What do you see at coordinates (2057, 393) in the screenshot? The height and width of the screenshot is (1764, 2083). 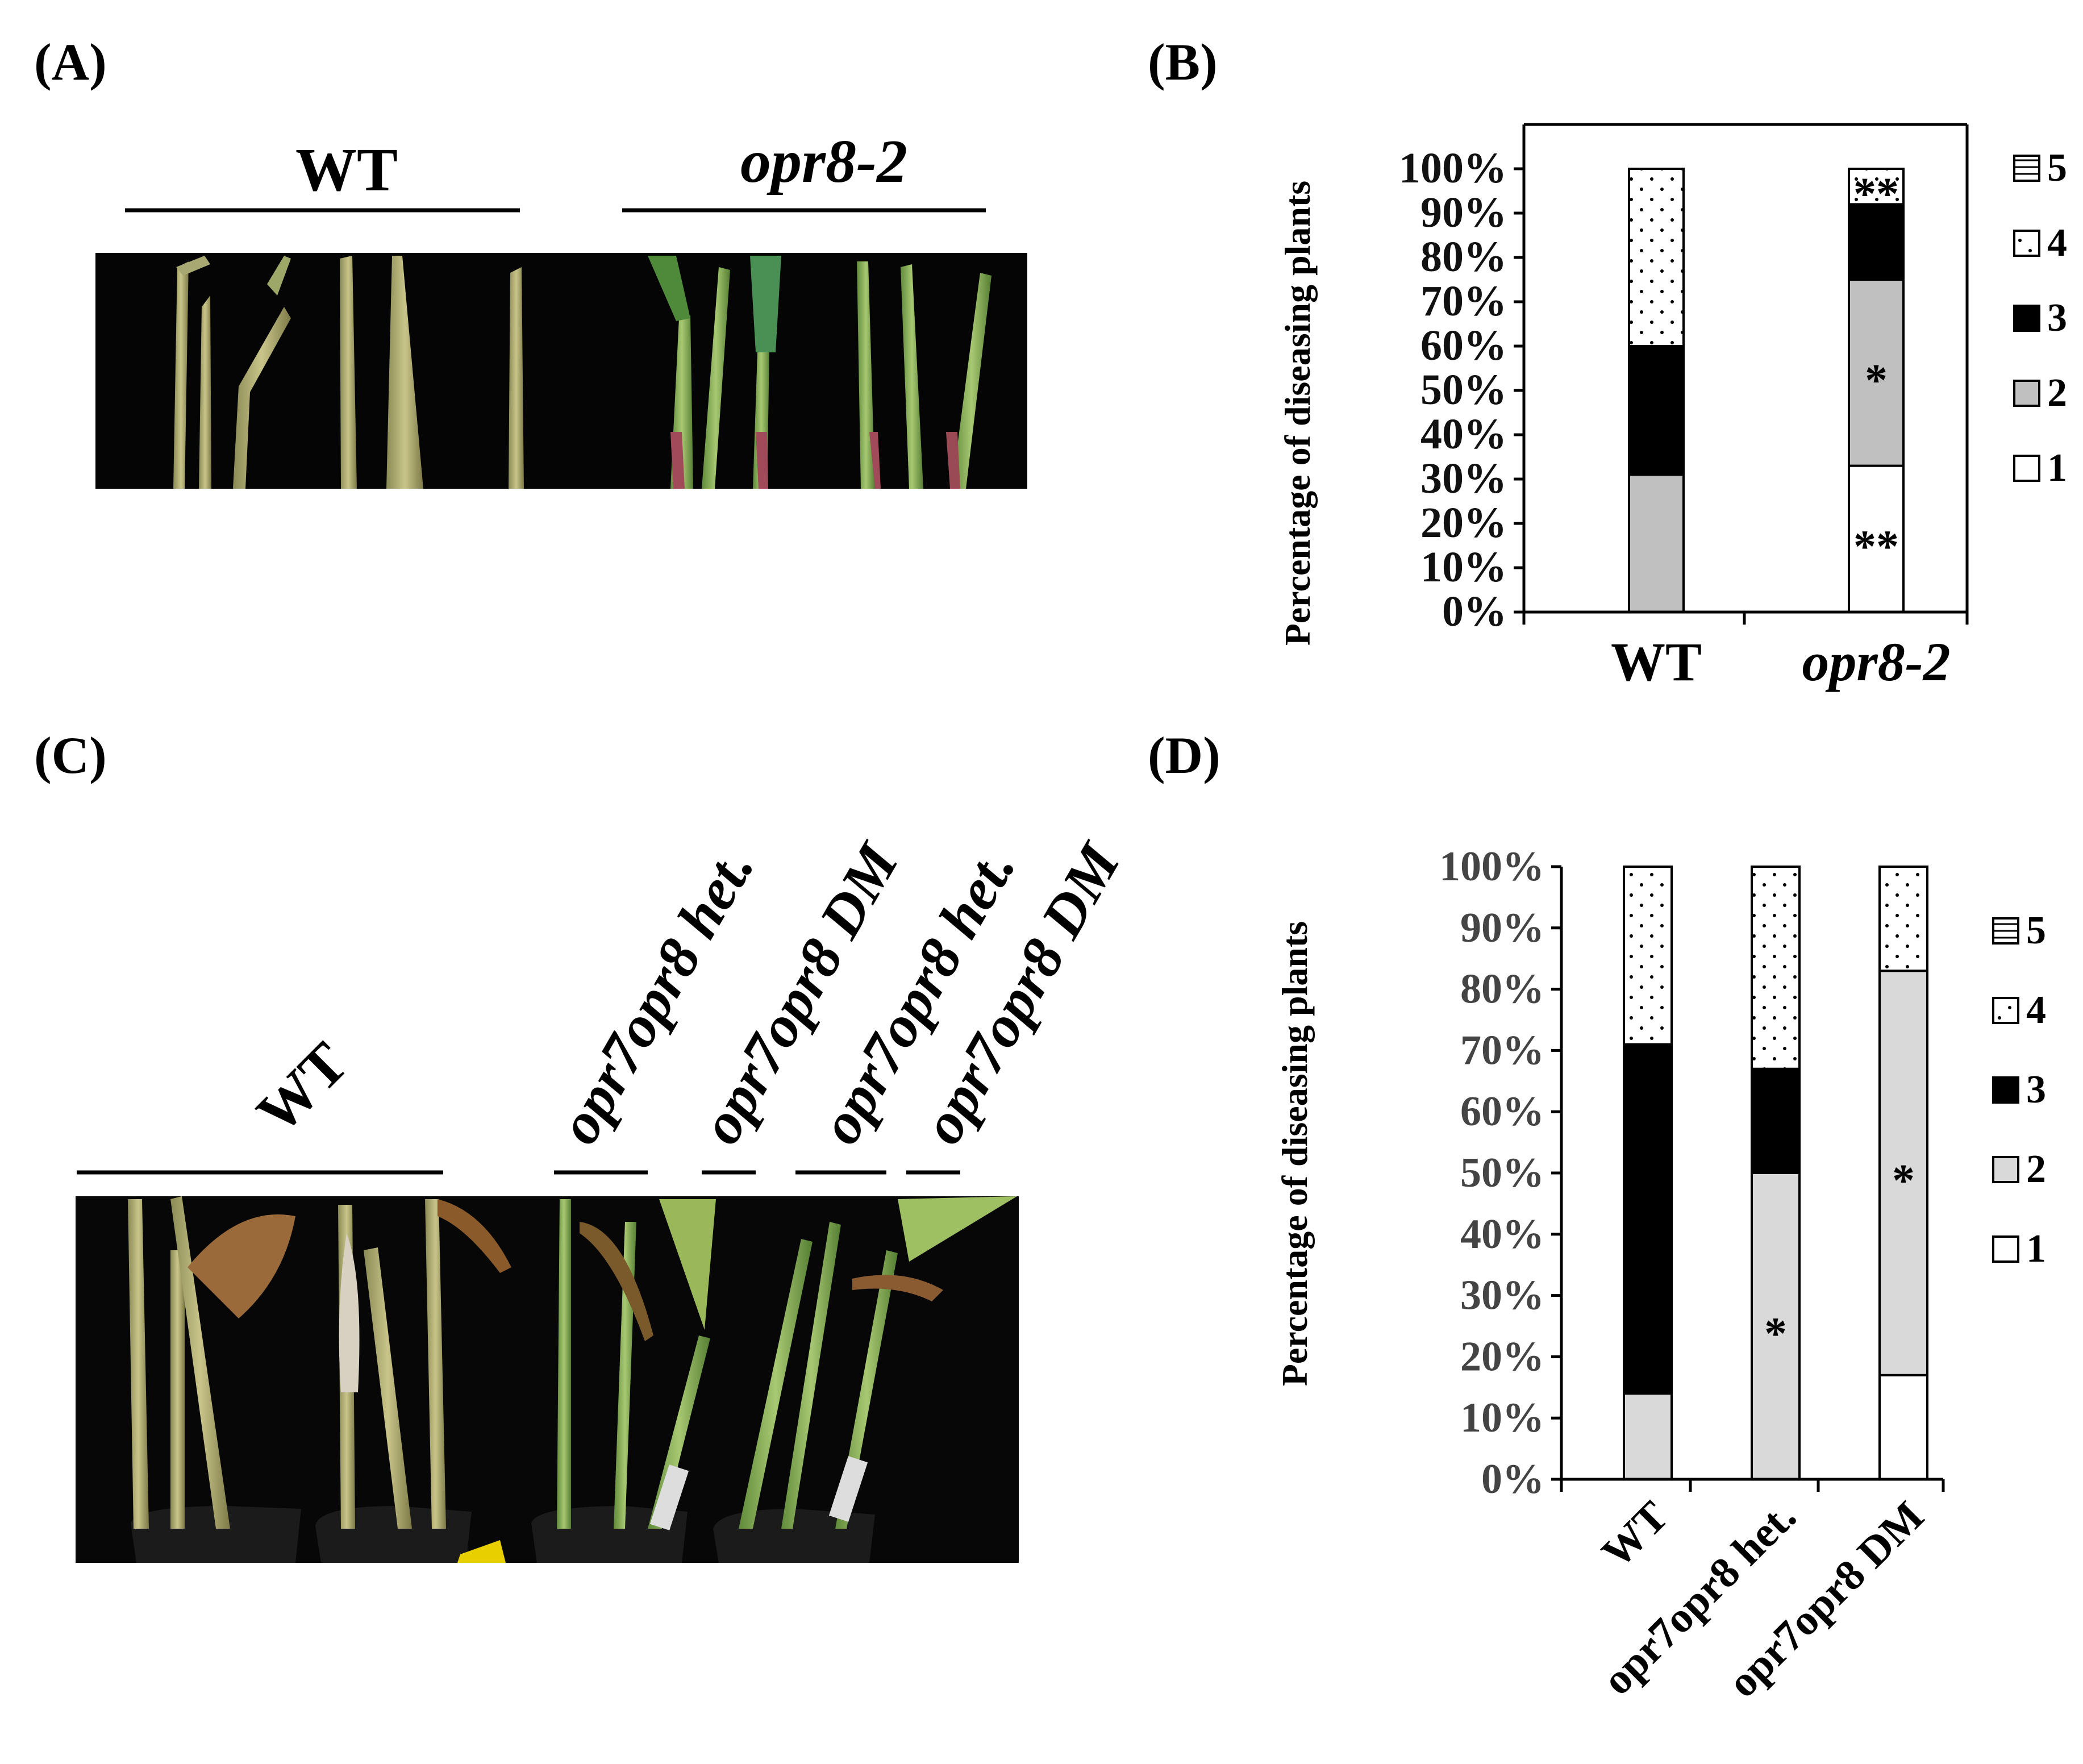 I see `b-legend-label: 2` at bounding box center [2057, 393].